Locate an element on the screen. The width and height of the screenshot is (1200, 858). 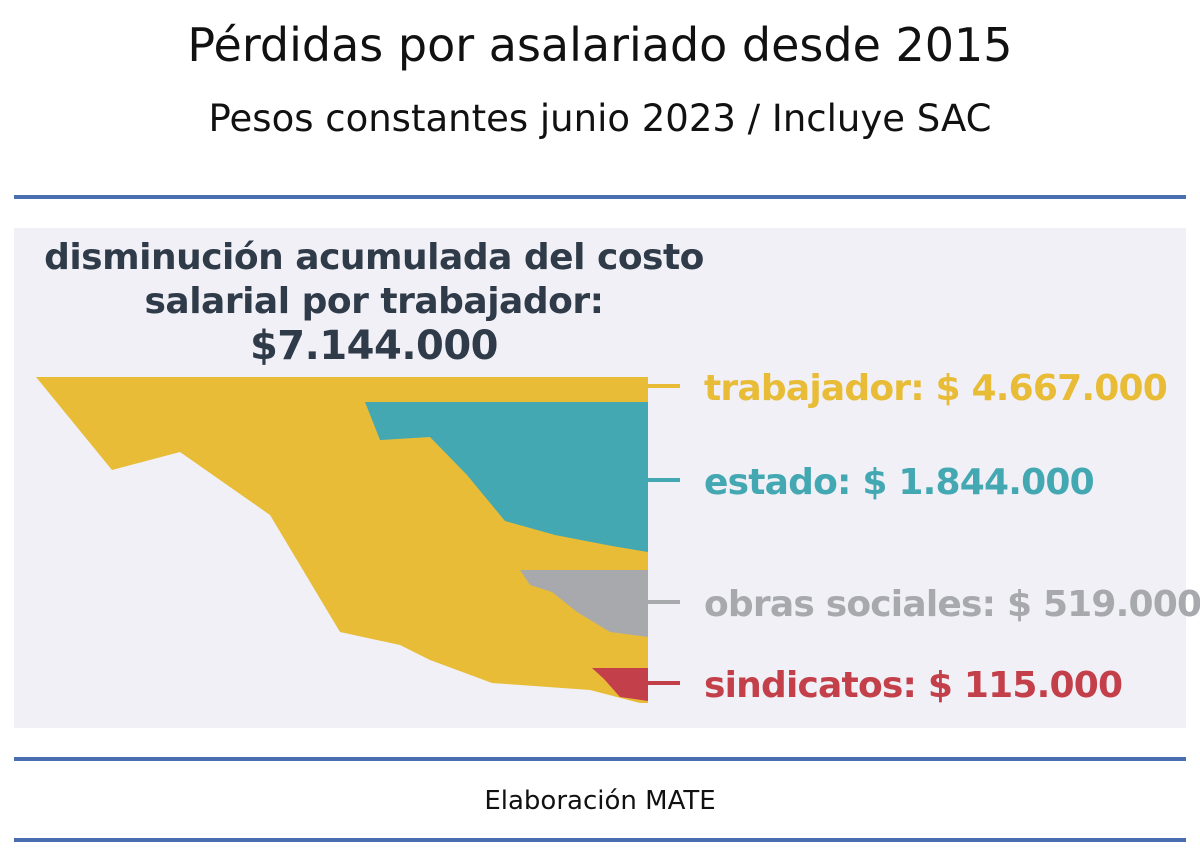
headline-total: $7.144.000 is located at coordinates (374, 346).